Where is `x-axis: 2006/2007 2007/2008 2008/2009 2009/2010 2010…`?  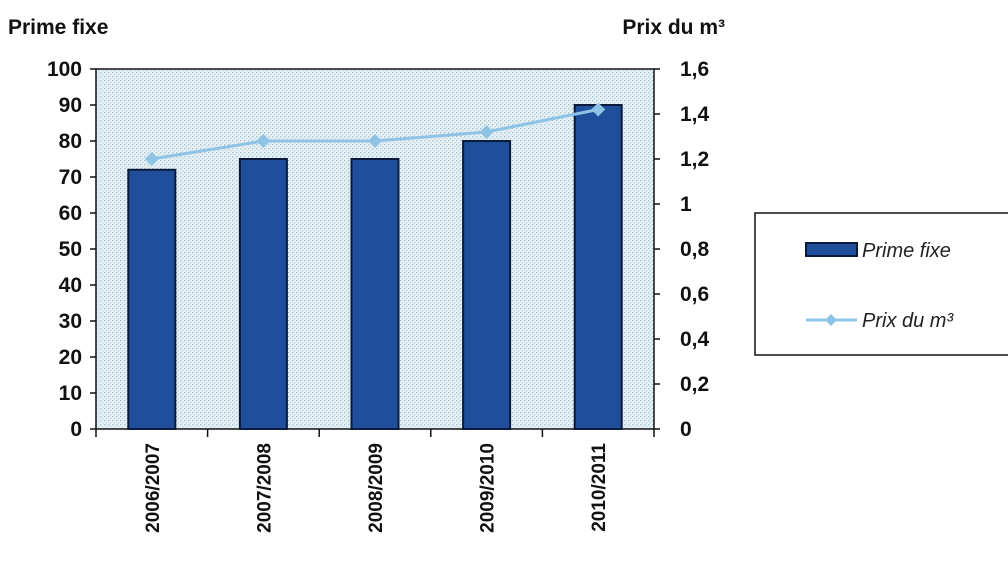
x-axis: 2006/2007 2007/2008 2008/2009 2009/2010 2010… is located at coordinates (375, 481).